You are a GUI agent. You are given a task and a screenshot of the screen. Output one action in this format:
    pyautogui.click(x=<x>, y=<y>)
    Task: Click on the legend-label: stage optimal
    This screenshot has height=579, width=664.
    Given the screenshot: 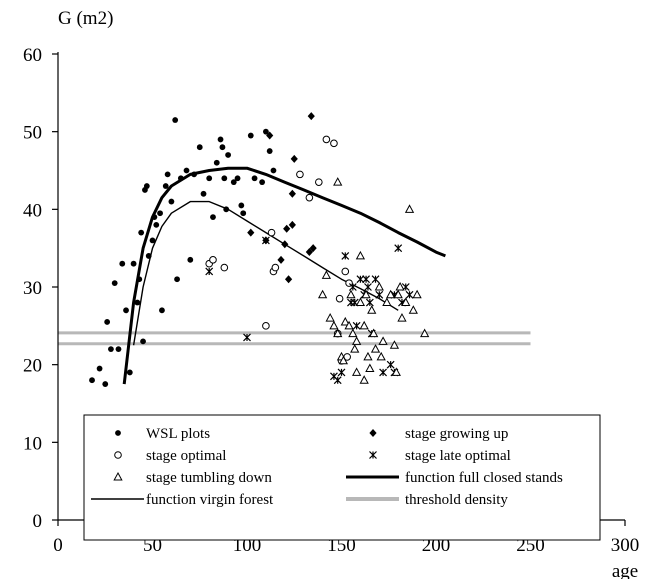 What is the action you would take?
    pyautogui.click(x=186, y=456)
    